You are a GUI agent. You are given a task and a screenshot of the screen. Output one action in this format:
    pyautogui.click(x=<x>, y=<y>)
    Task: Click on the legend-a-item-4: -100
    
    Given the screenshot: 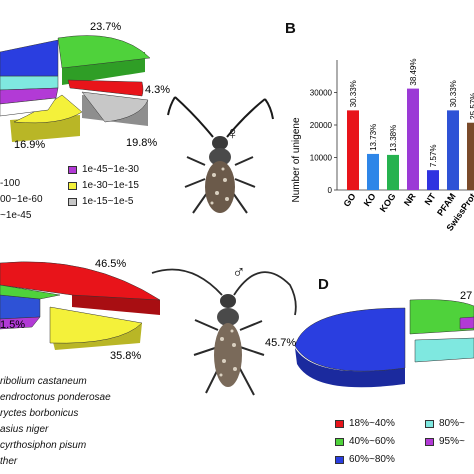 What is the action you would take?
    pyautogui.click(x=10, y=183)
    